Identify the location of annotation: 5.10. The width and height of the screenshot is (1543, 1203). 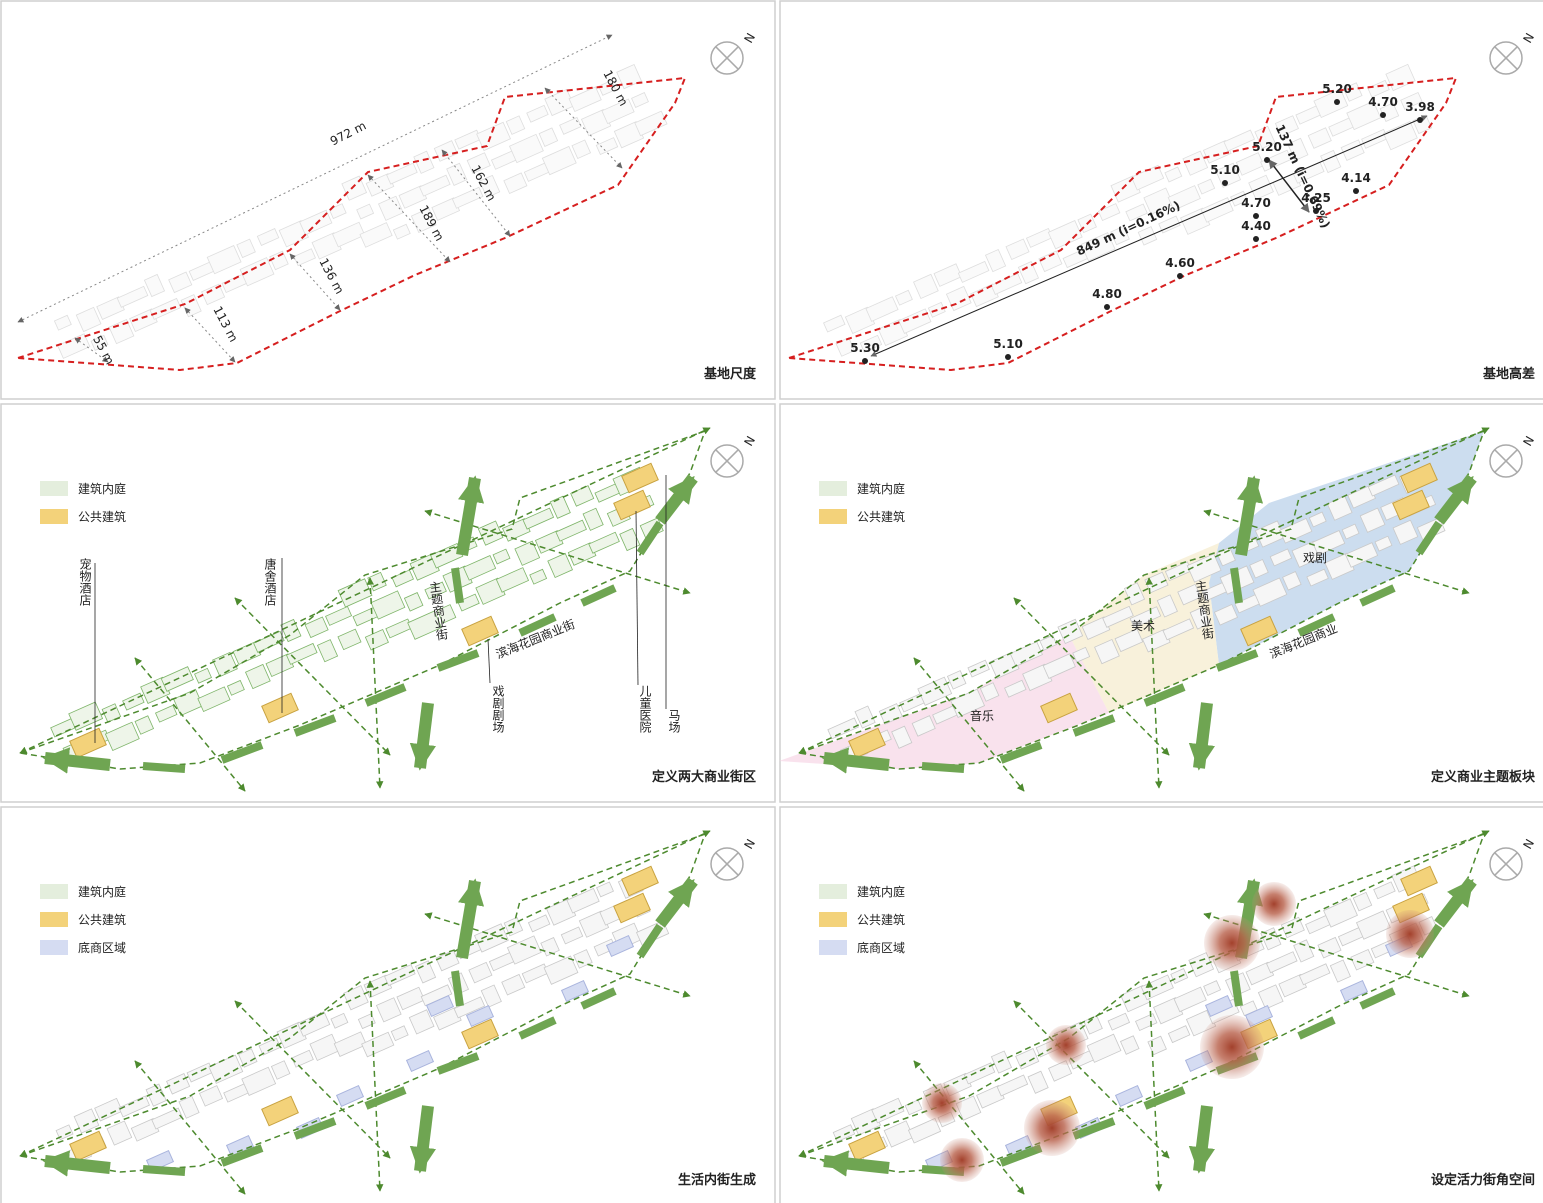
(1008, 344).